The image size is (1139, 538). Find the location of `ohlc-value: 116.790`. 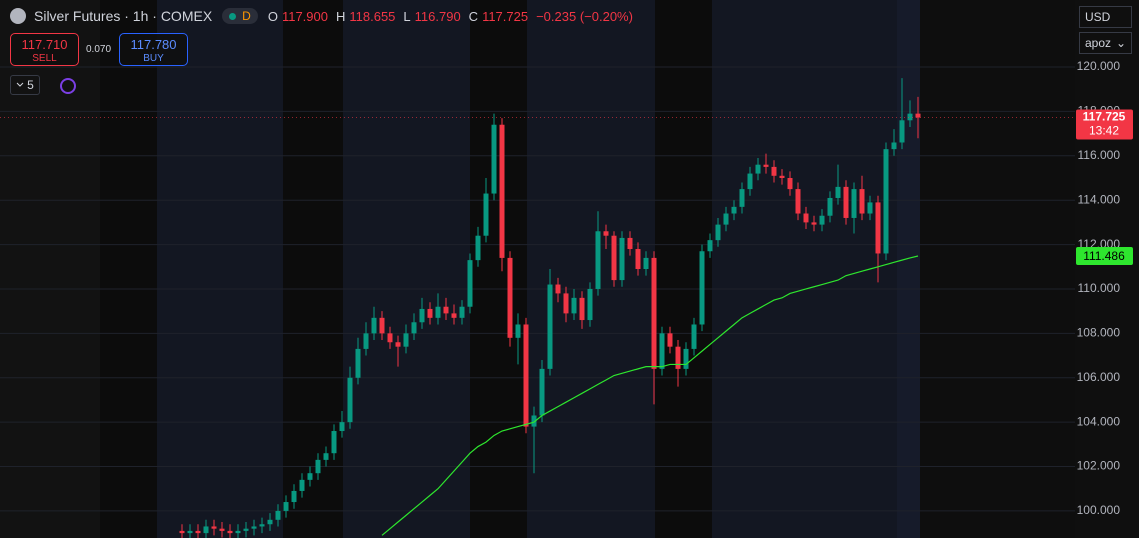

ohlc-value: 116.790 is located at coordinates (437, 16).